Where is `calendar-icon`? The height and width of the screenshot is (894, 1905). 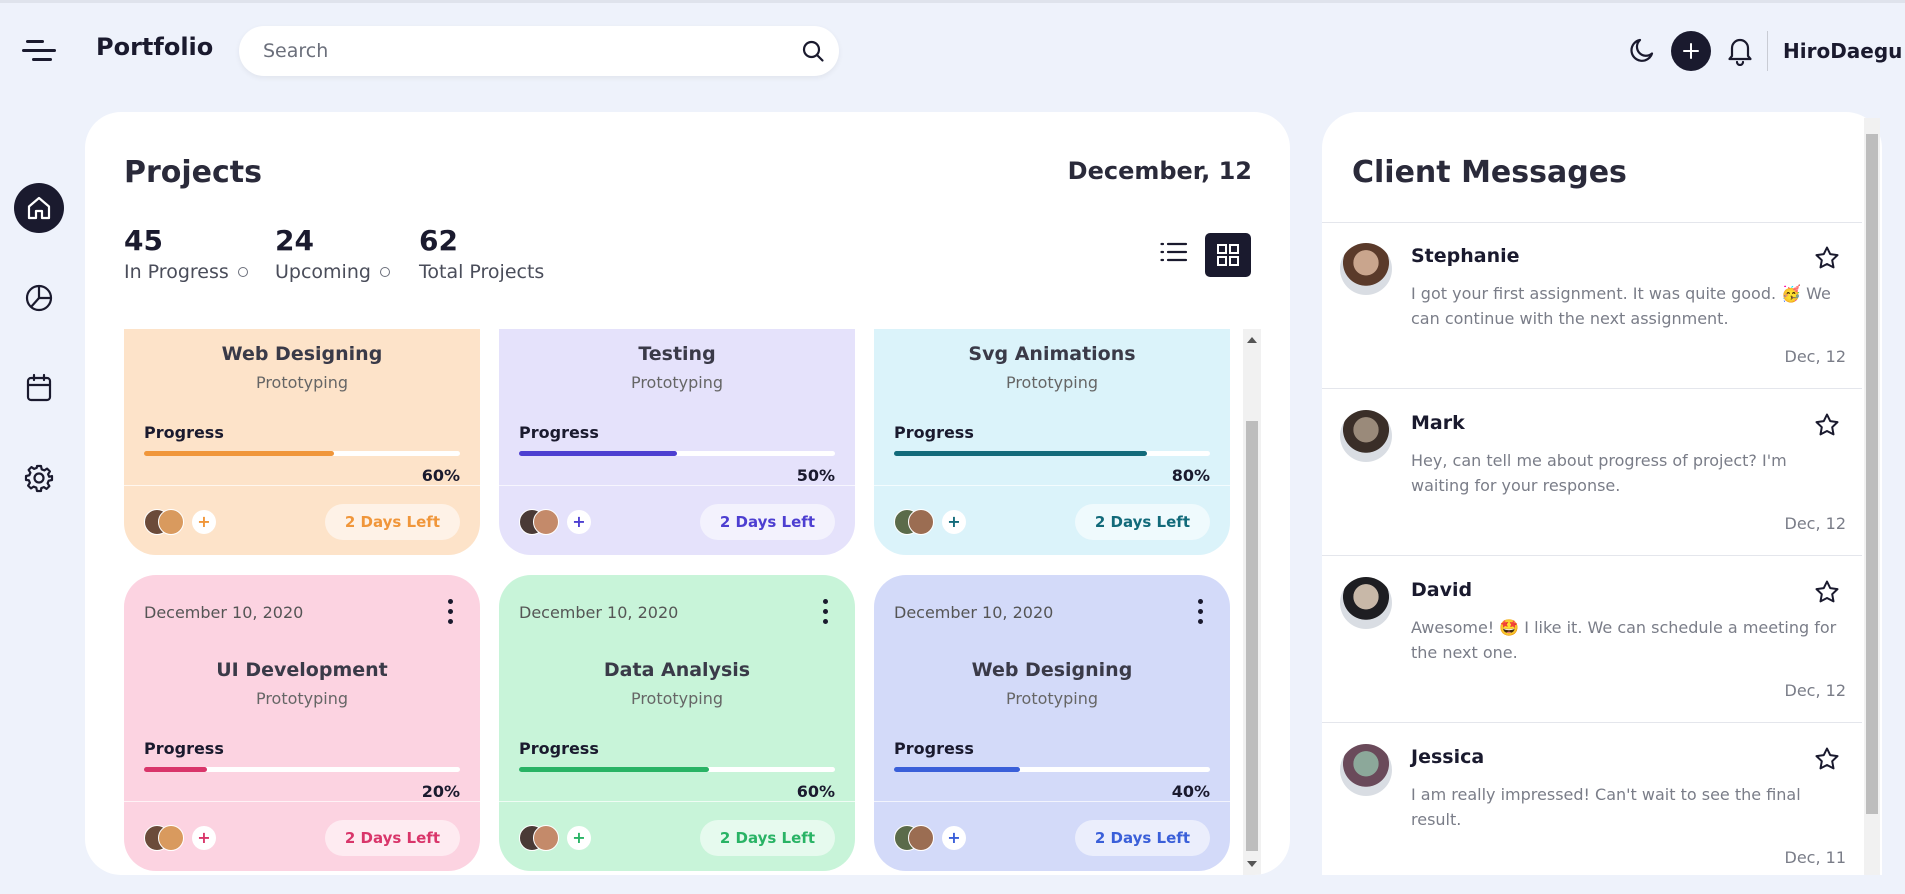
calendar-icon is located at coordinates (39, 387).